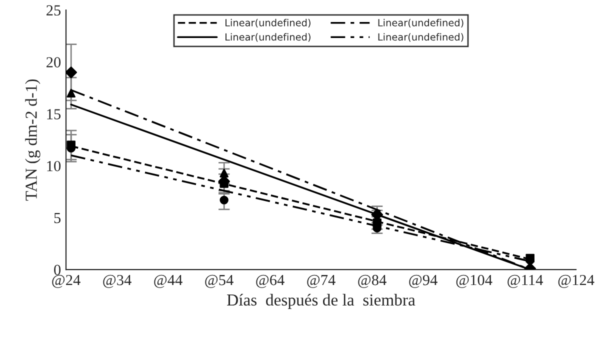 The image size is (600, 337). Describe the element at coordinates (32, 140) in the screenshot. I see `y-axis-title: TAN (g dm-2 d-1)` at that location.